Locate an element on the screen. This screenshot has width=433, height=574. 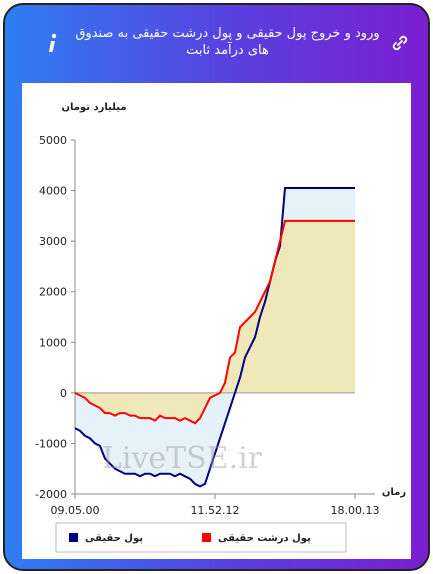
legend-label: پول درشت حقیقی is located at coordinates (264, 538).